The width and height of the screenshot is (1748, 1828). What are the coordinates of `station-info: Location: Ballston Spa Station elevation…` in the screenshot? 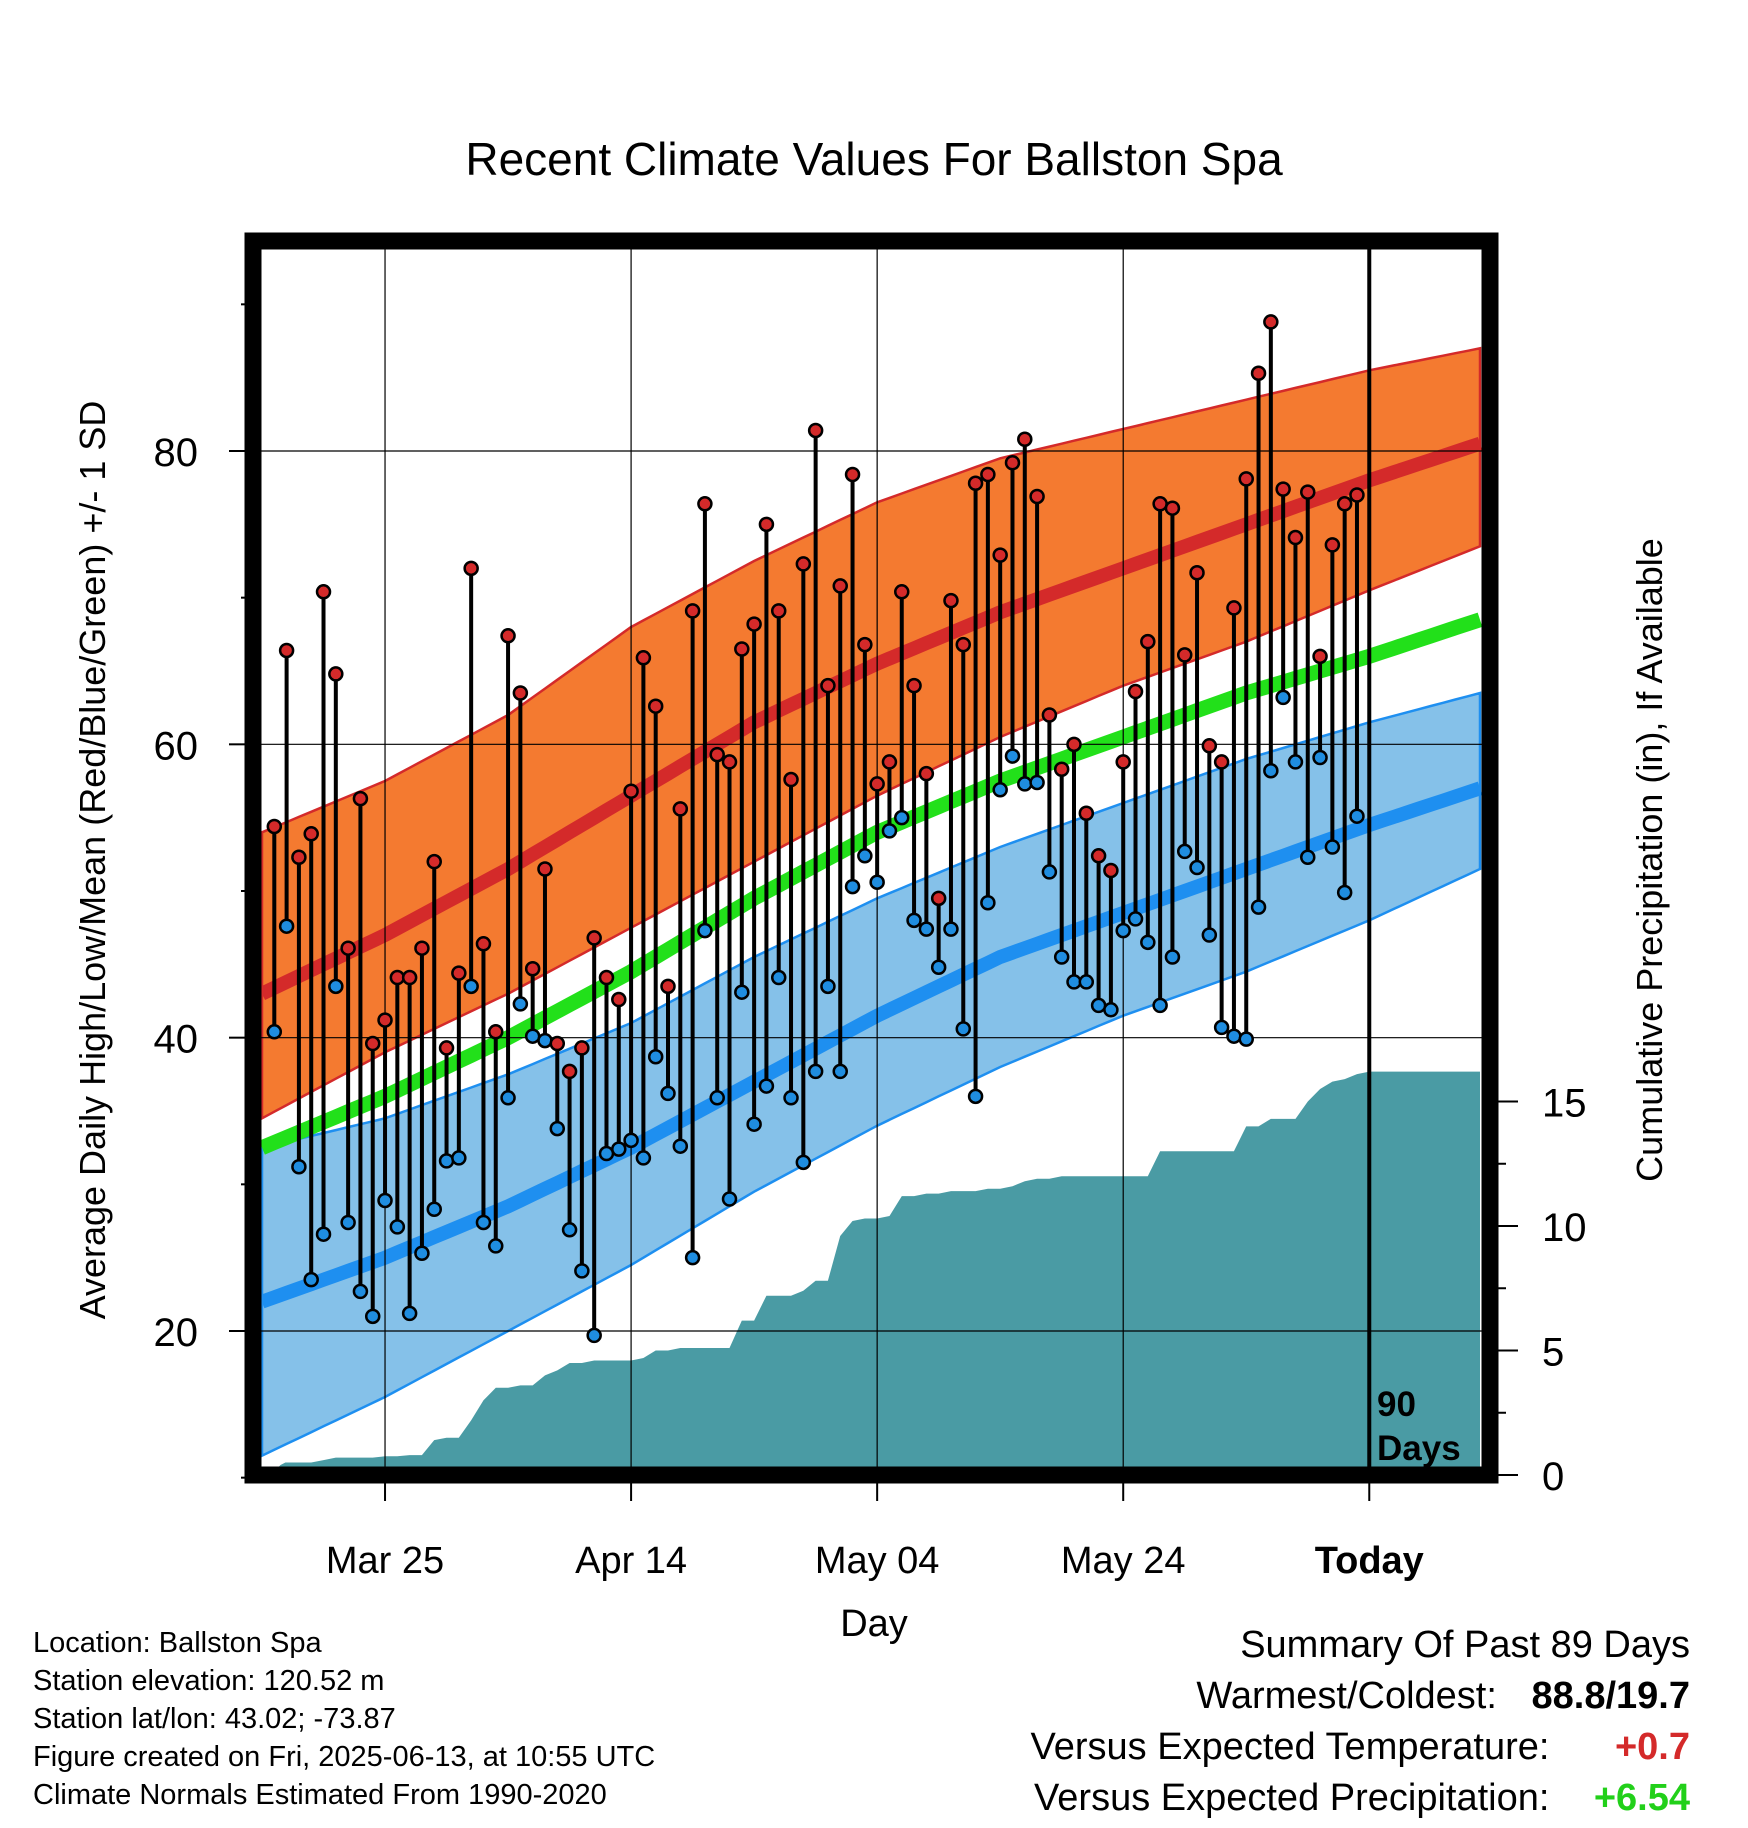 It's located at (344, 1719).